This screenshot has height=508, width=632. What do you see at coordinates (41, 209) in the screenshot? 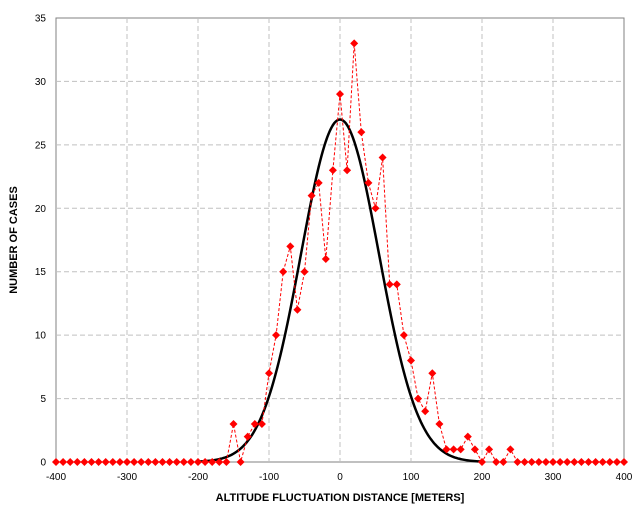
I see `y-tick-label: 20` at bounding box center [41, 209].